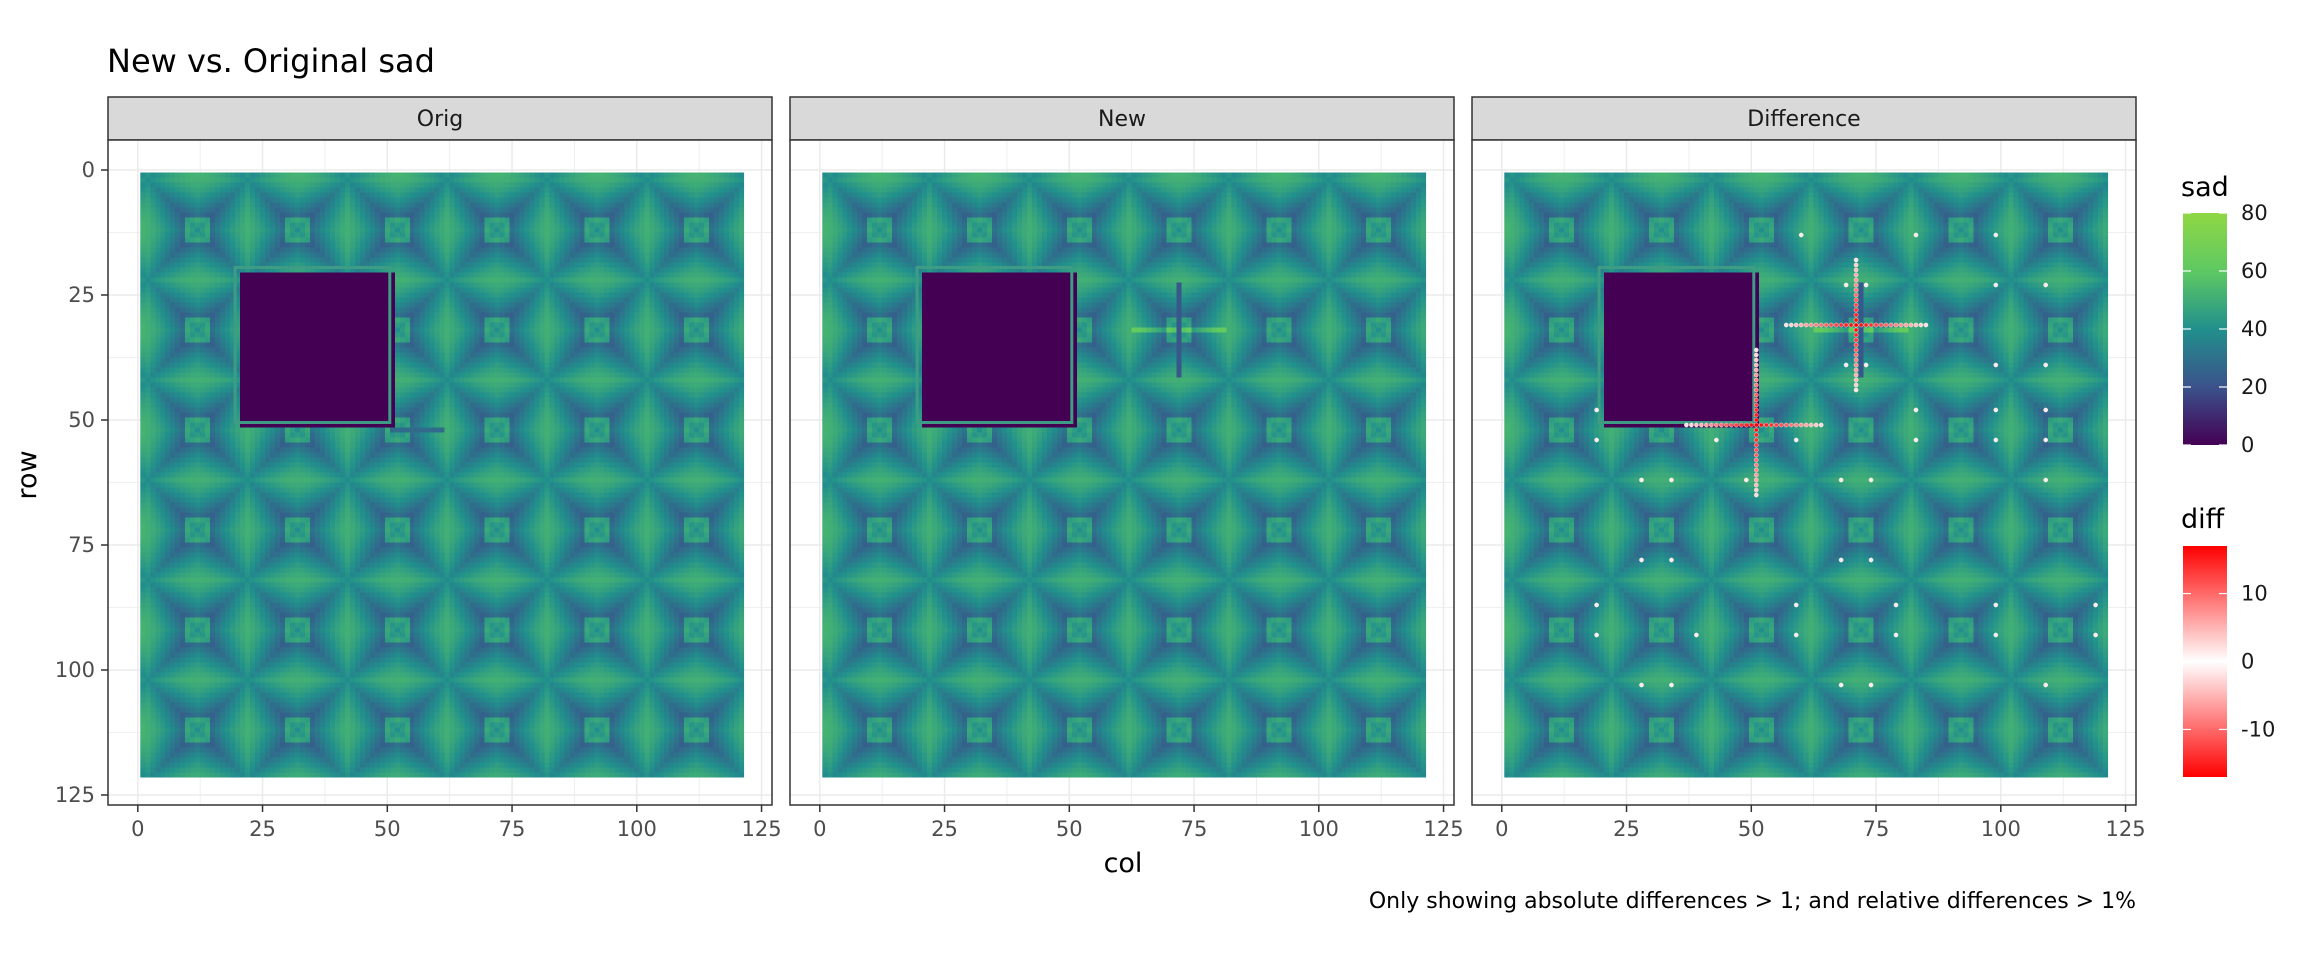  I want to click on x-axis-title: col, so click(1123, 863).